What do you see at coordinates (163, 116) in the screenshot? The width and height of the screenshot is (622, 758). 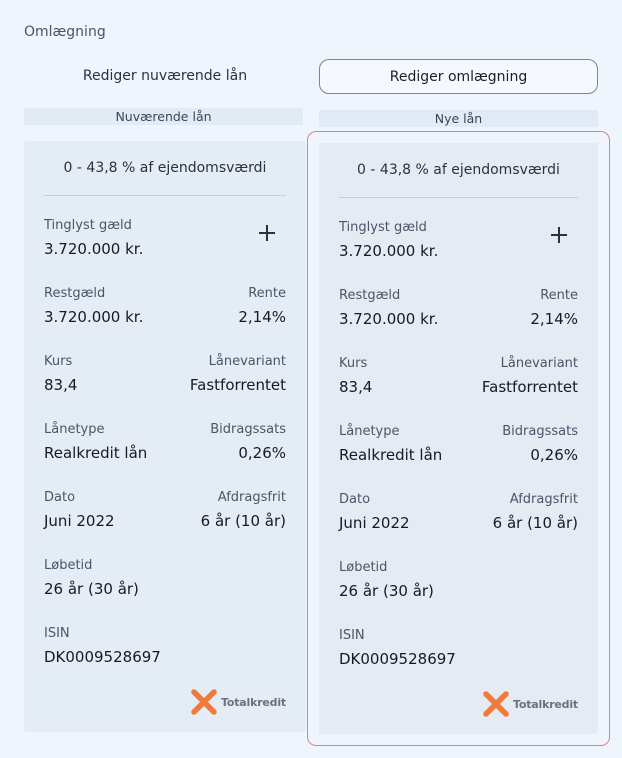 I see `section-header-current: Nuværende lån` at bounding box center [163, 116].